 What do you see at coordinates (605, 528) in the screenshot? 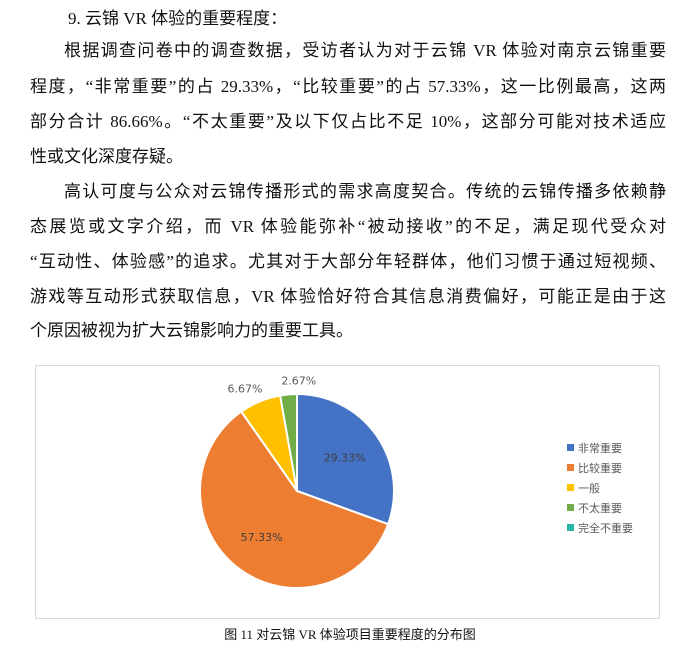
I see `legend-label: 完全不重要` at bounding box center [605, 528].